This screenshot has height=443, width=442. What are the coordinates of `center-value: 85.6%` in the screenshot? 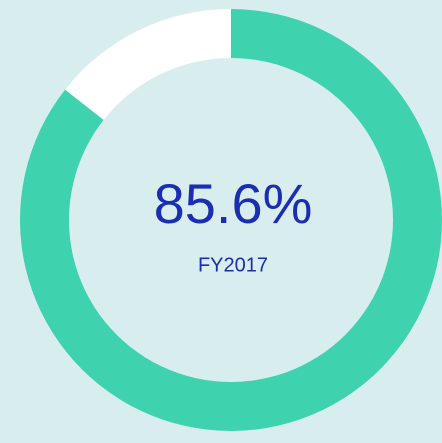 It's located at (233, 203).